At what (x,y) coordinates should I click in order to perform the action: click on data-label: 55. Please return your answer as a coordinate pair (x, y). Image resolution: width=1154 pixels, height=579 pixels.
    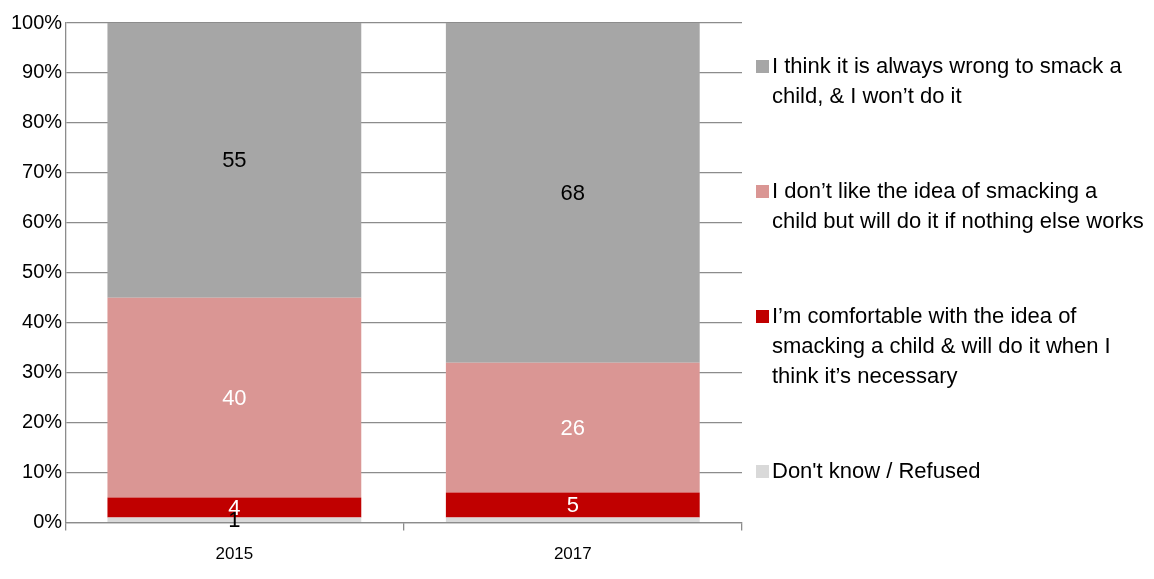
    Looking at the image, I should click on (234, 160).